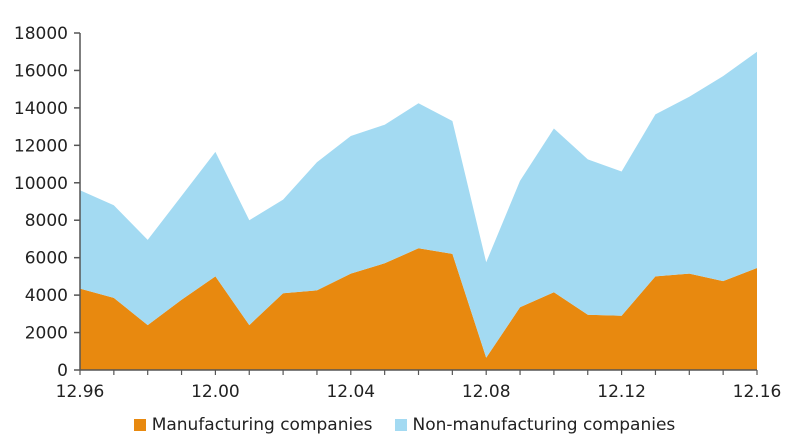  What do you see at coordinates (41, 146) in the screenshot?
I see `y-tick-label: 12000` at bounding box center [41, 146].